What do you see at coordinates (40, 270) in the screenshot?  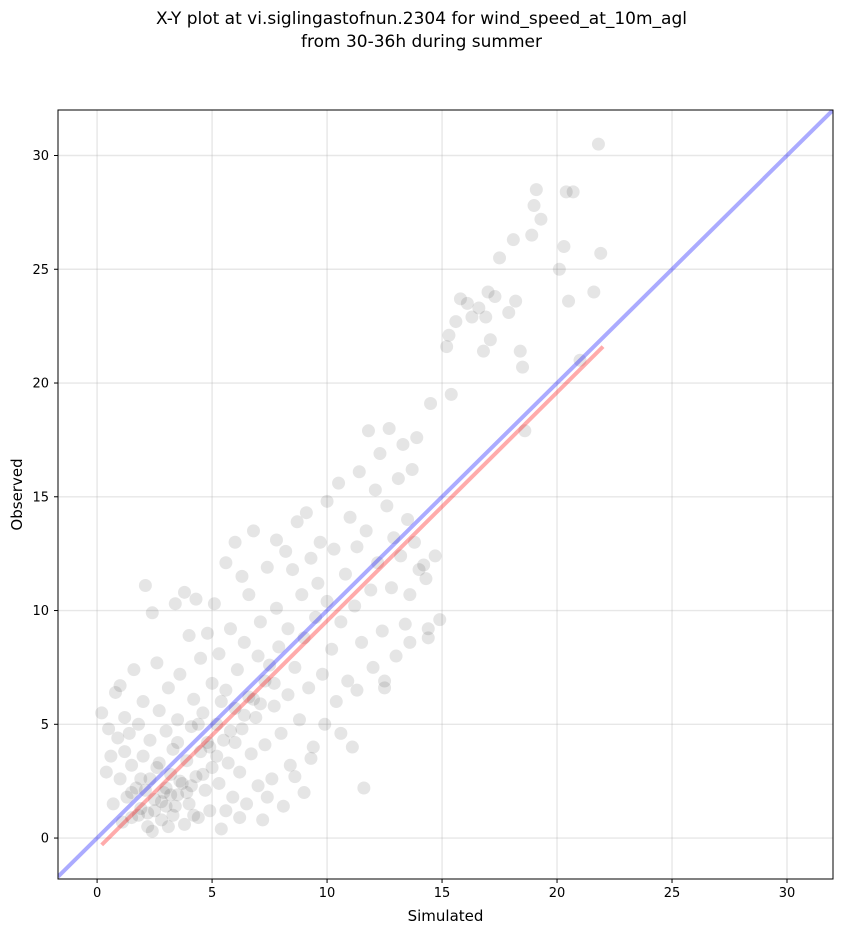 I see `y-tick-label: 25` at bounding box center [40, 270].